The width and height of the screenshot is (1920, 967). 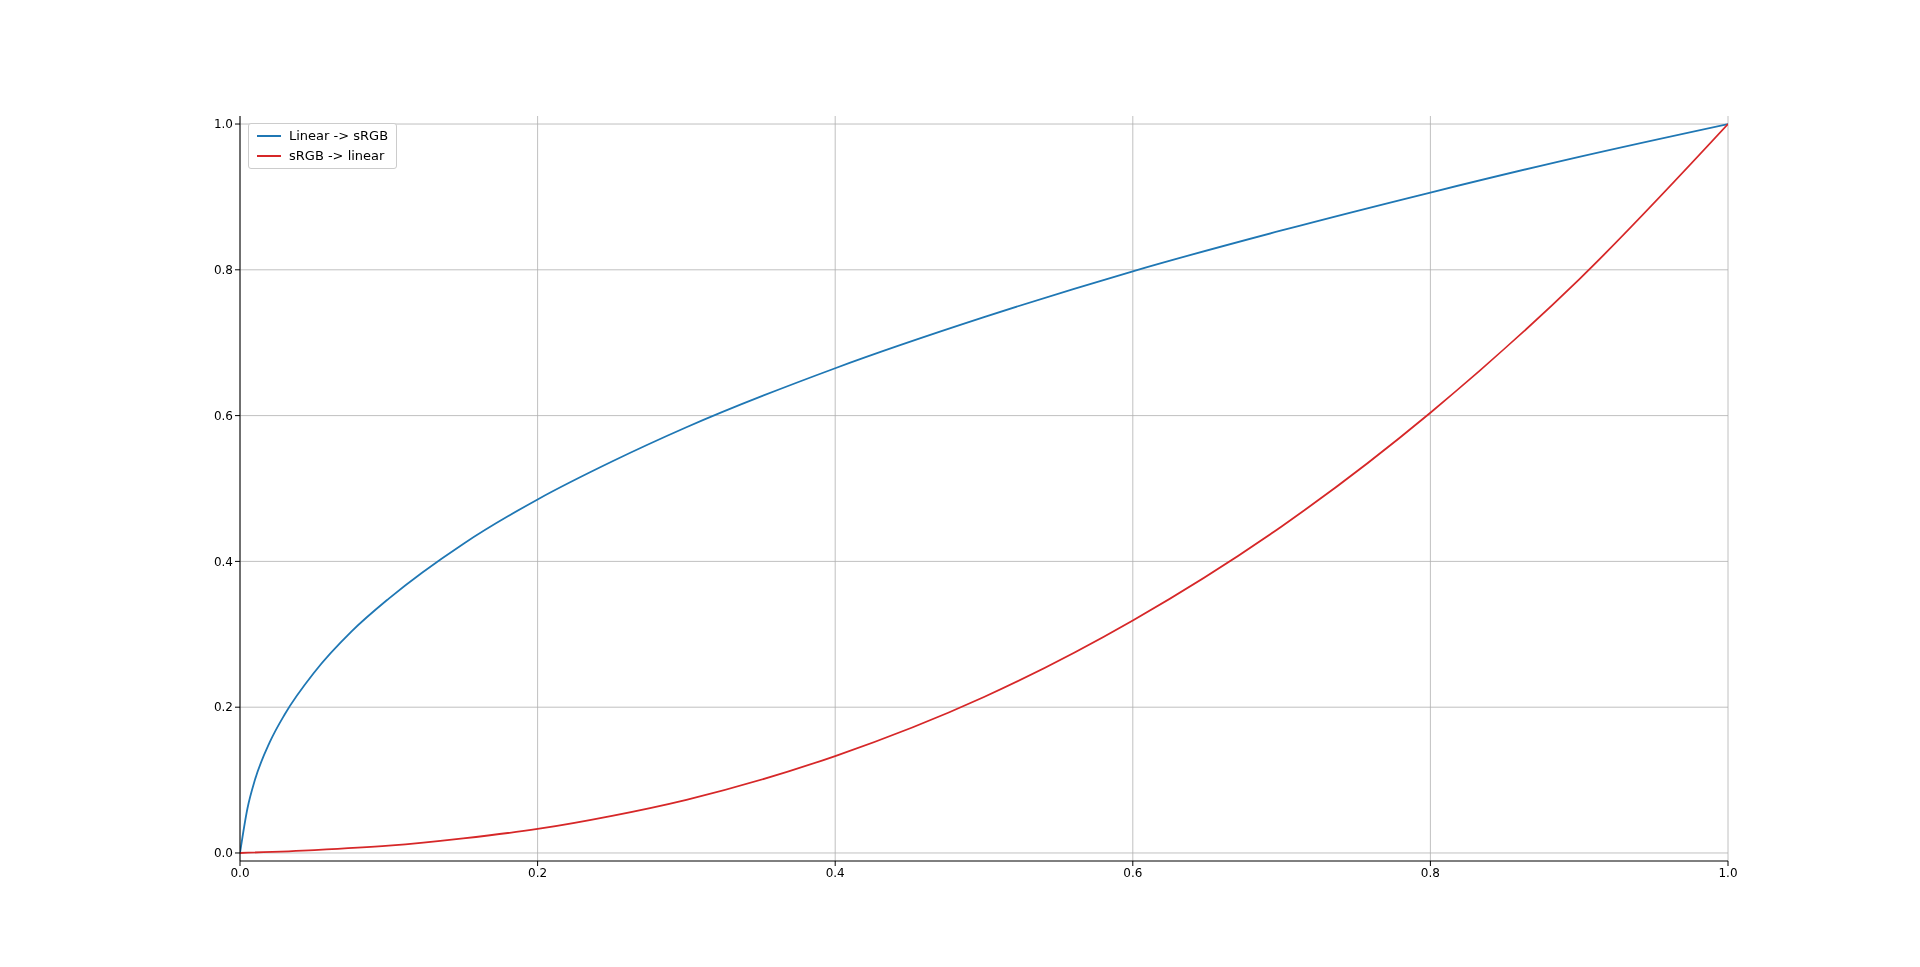 I want to click on y-tick-label: 0.4, so click(x=223, y=561).